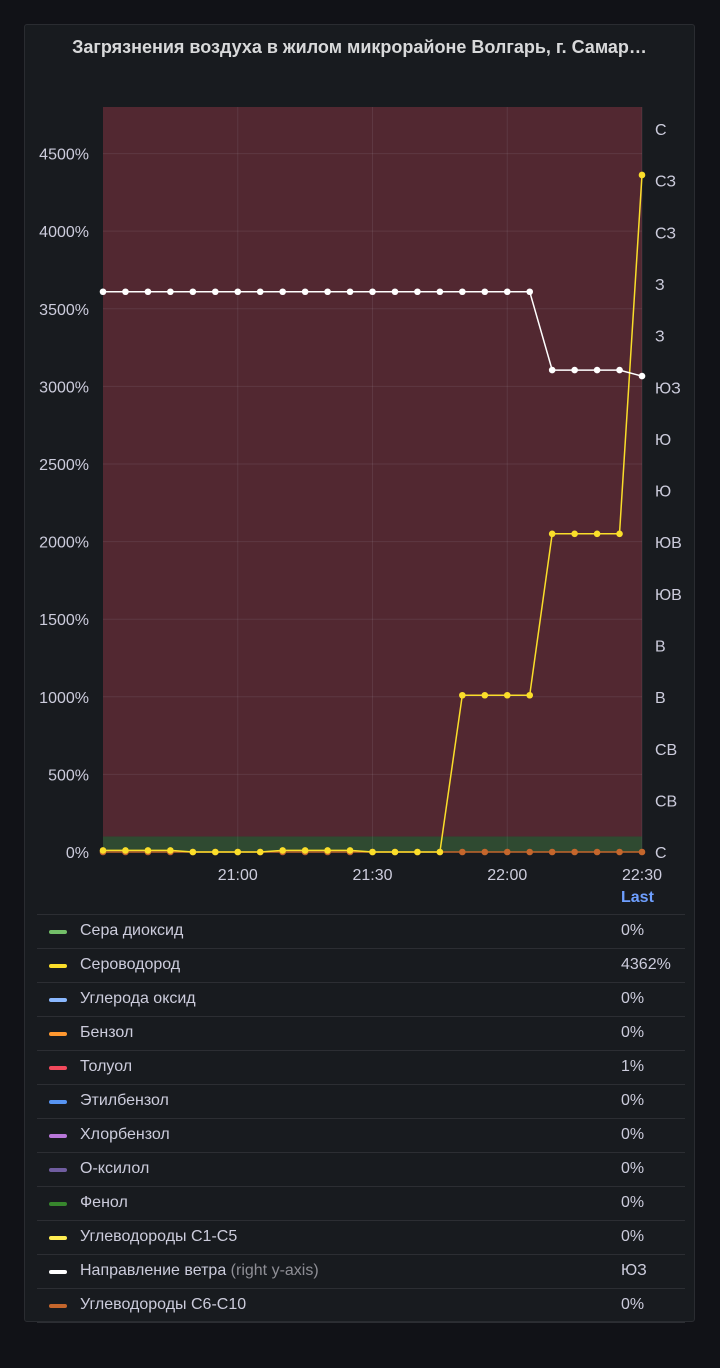 The width and height of the screenshot is (720, 1368). What do you see at coordinates (361, 1101) in the screenshot?
I see `legend-item: Этилбензол 0%` at bounding box center [361, 1101].